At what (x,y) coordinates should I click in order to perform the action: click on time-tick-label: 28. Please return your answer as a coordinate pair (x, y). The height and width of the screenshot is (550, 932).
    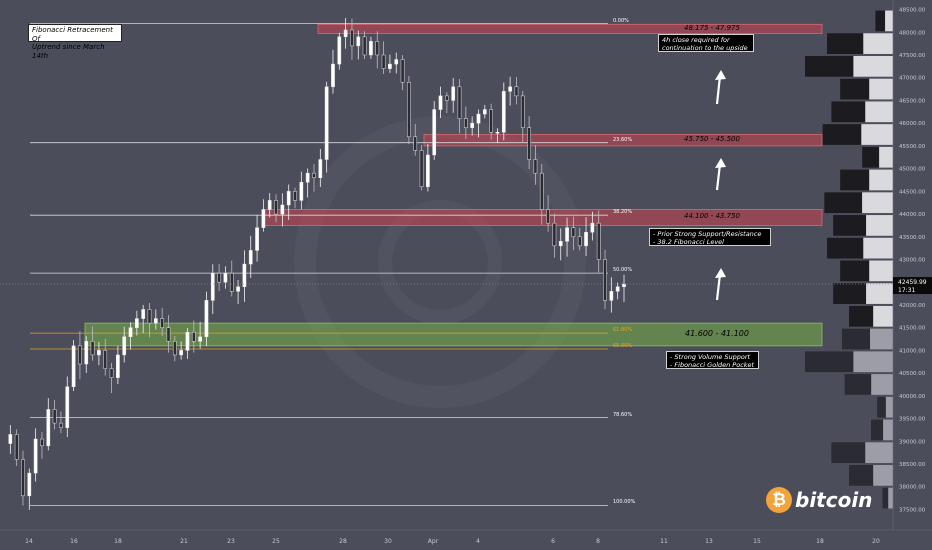
    Looking at the image, I should click on (343, 541).